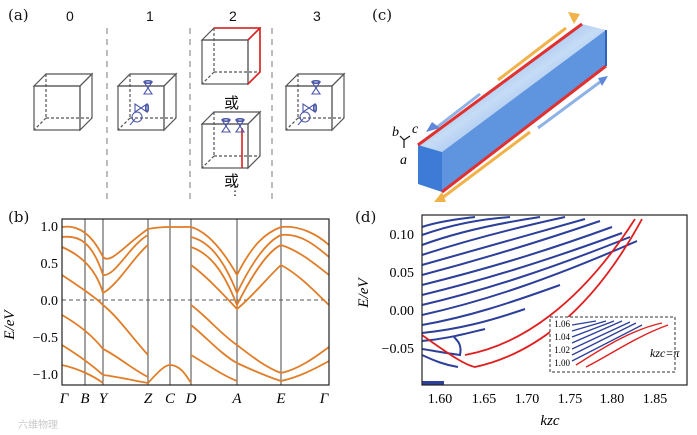 The width and height of the screenshot is (697, 435). I want to click on bar-side-face, so click(524, 111).